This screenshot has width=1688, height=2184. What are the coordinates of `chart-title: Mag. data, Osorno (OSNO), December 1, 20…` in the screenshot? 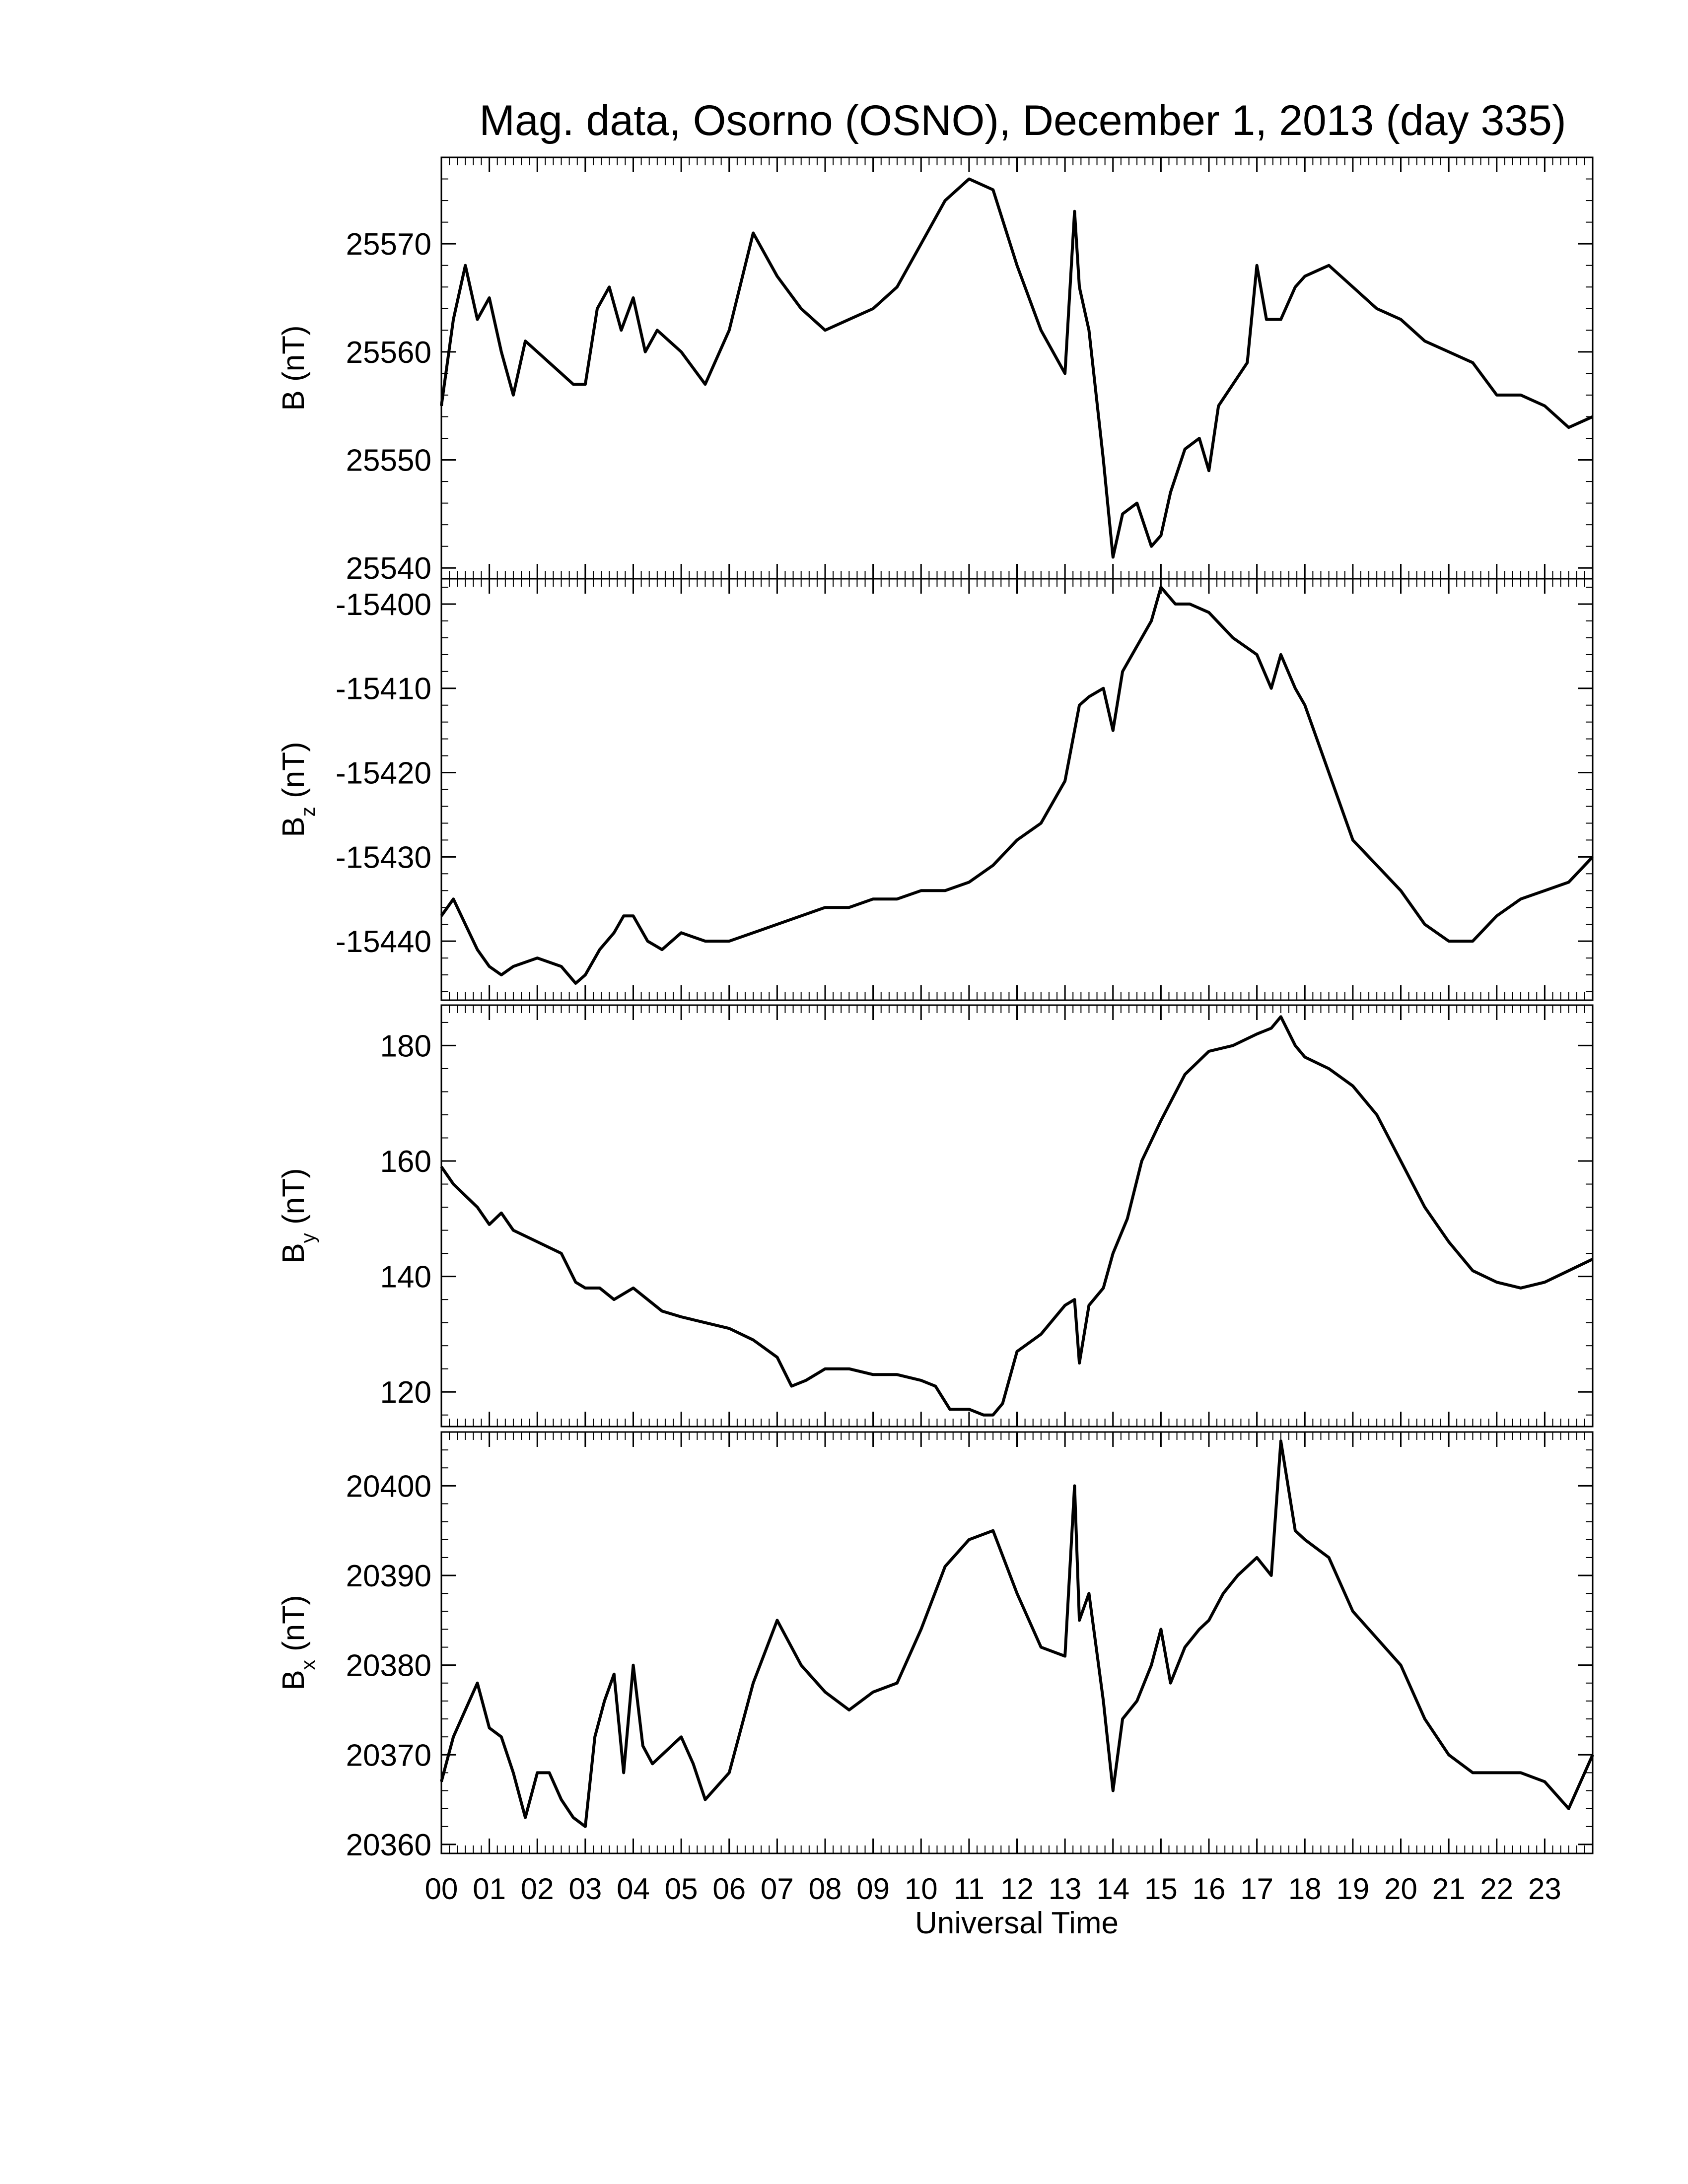 It's located at (1022, 120).